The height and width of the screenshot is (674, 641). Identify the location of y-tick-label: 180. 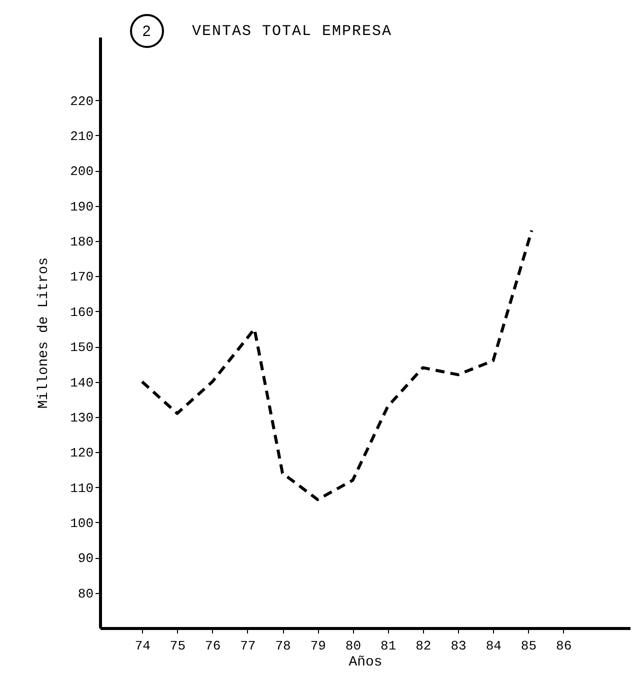
(82, 242).